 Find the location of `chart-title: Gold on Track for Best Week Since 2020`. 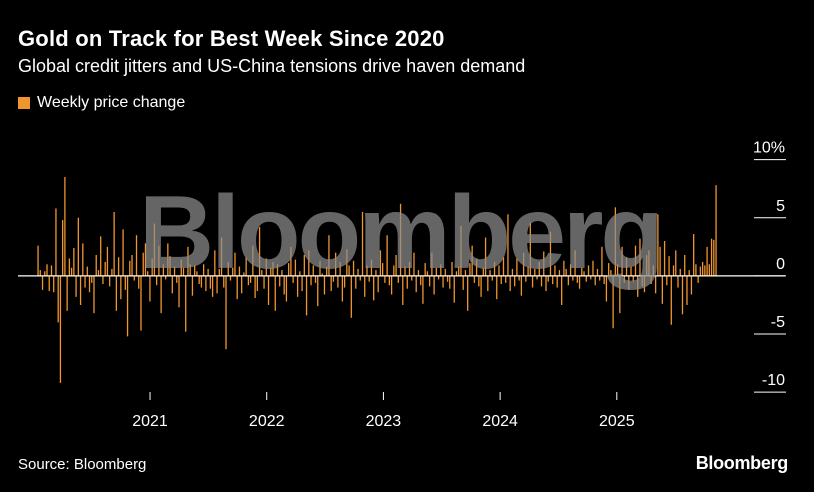

chart-title: Gold on Track for Best Week Since 2020 is located at coordinates (231, 38).